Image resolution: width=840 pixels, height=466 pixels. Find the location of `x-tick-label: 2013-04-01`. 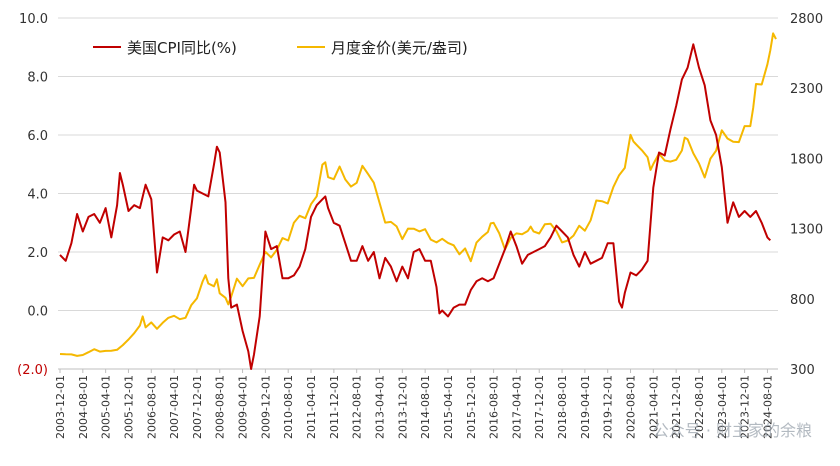

x-tick-label: 2013-04-01 is located at coordinates (379, 407).